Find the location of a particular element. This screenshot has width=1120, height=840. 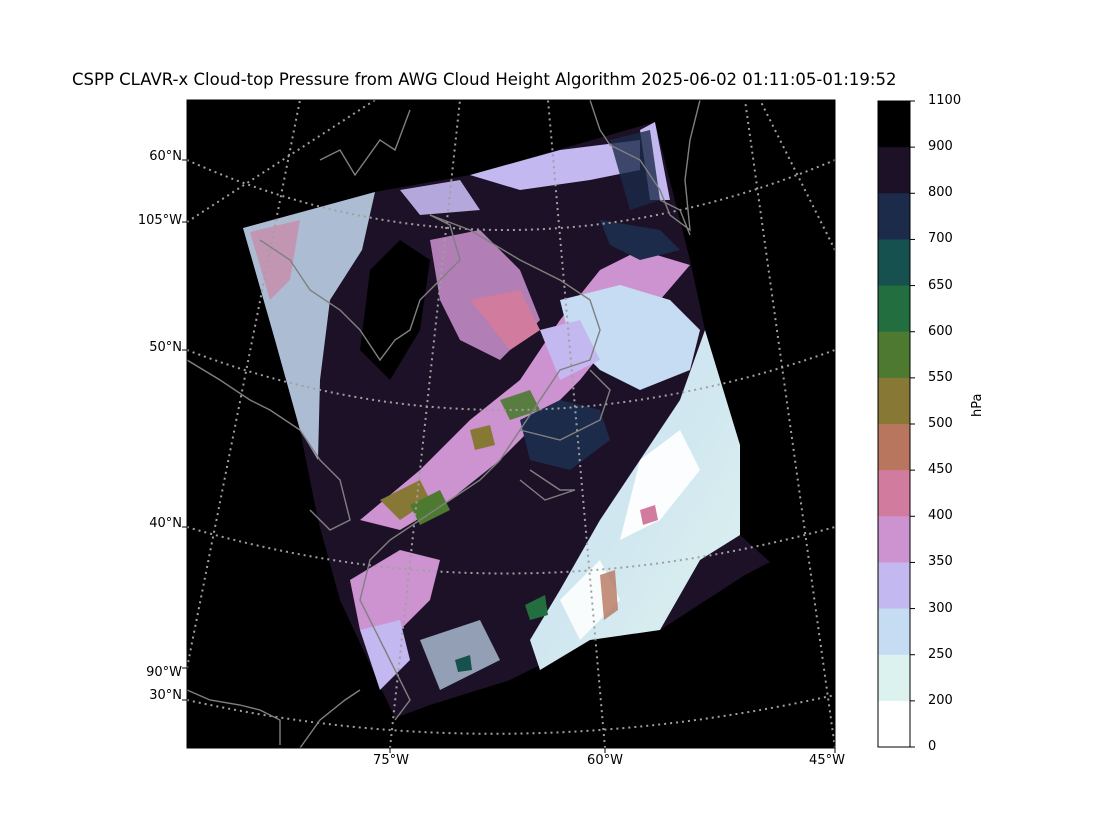

colorbar is located at coordinates (896, 424).